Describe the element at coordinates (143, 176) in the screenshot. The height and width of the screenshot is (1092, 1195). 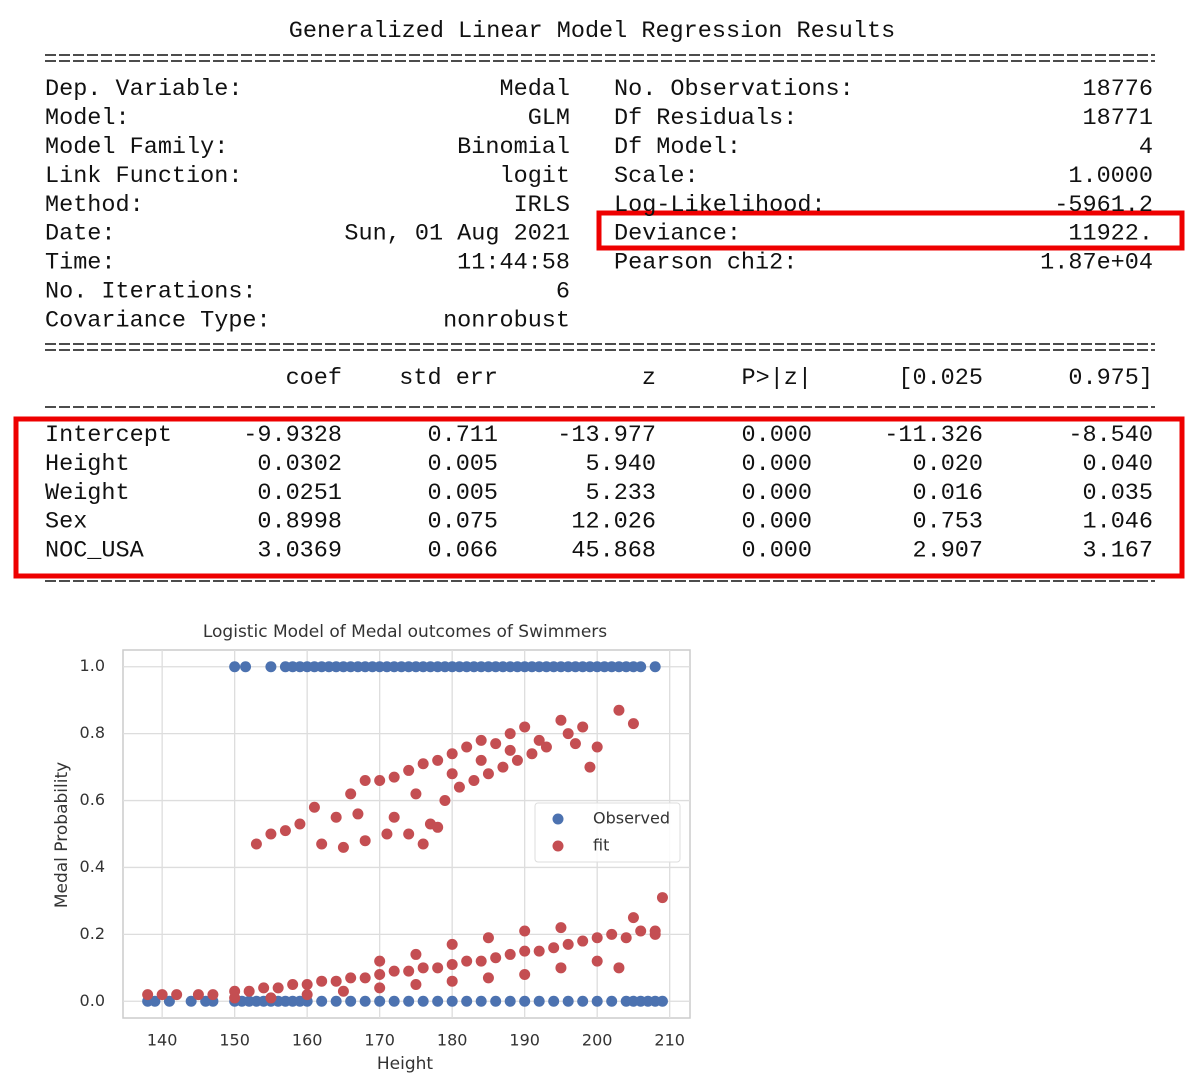
I see `field-label: Link Function:` at that location.